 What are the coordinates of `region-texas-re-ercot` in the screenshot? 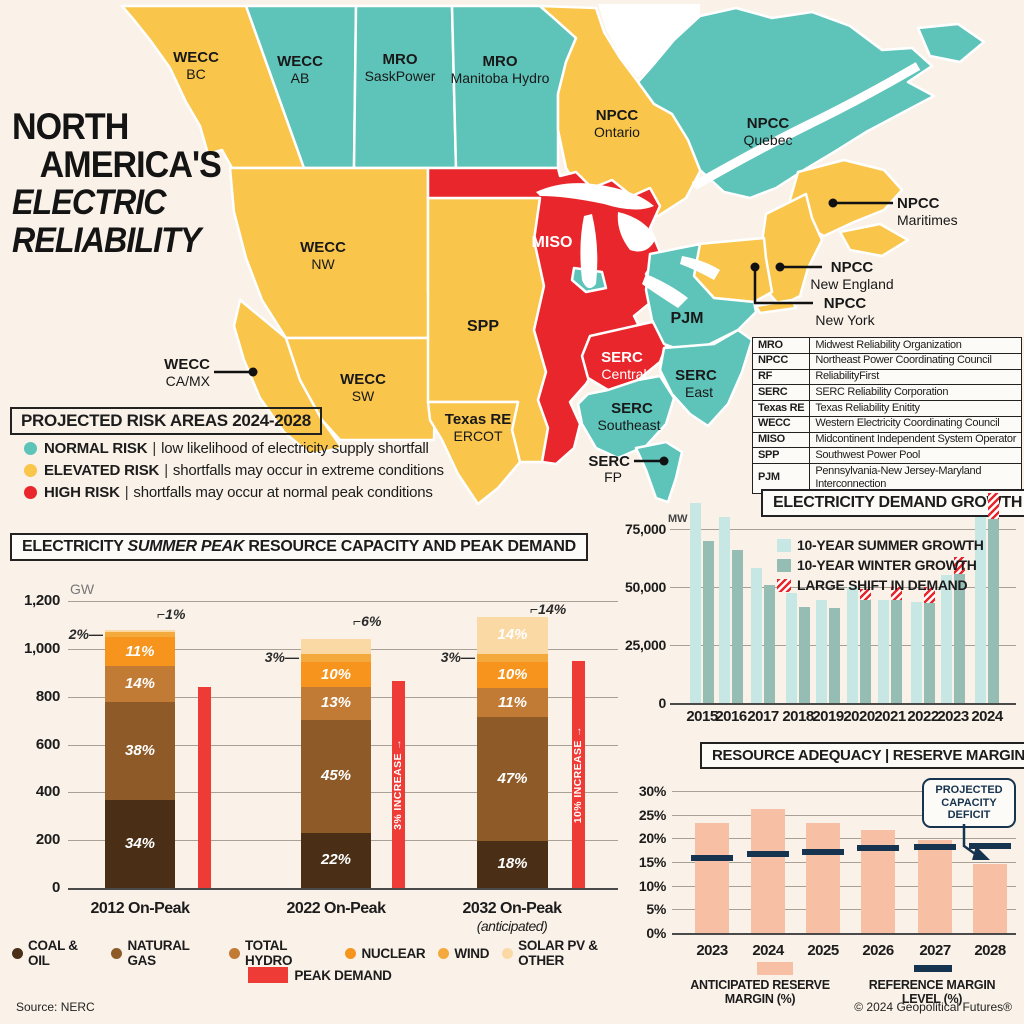 It's located at (474, 453).